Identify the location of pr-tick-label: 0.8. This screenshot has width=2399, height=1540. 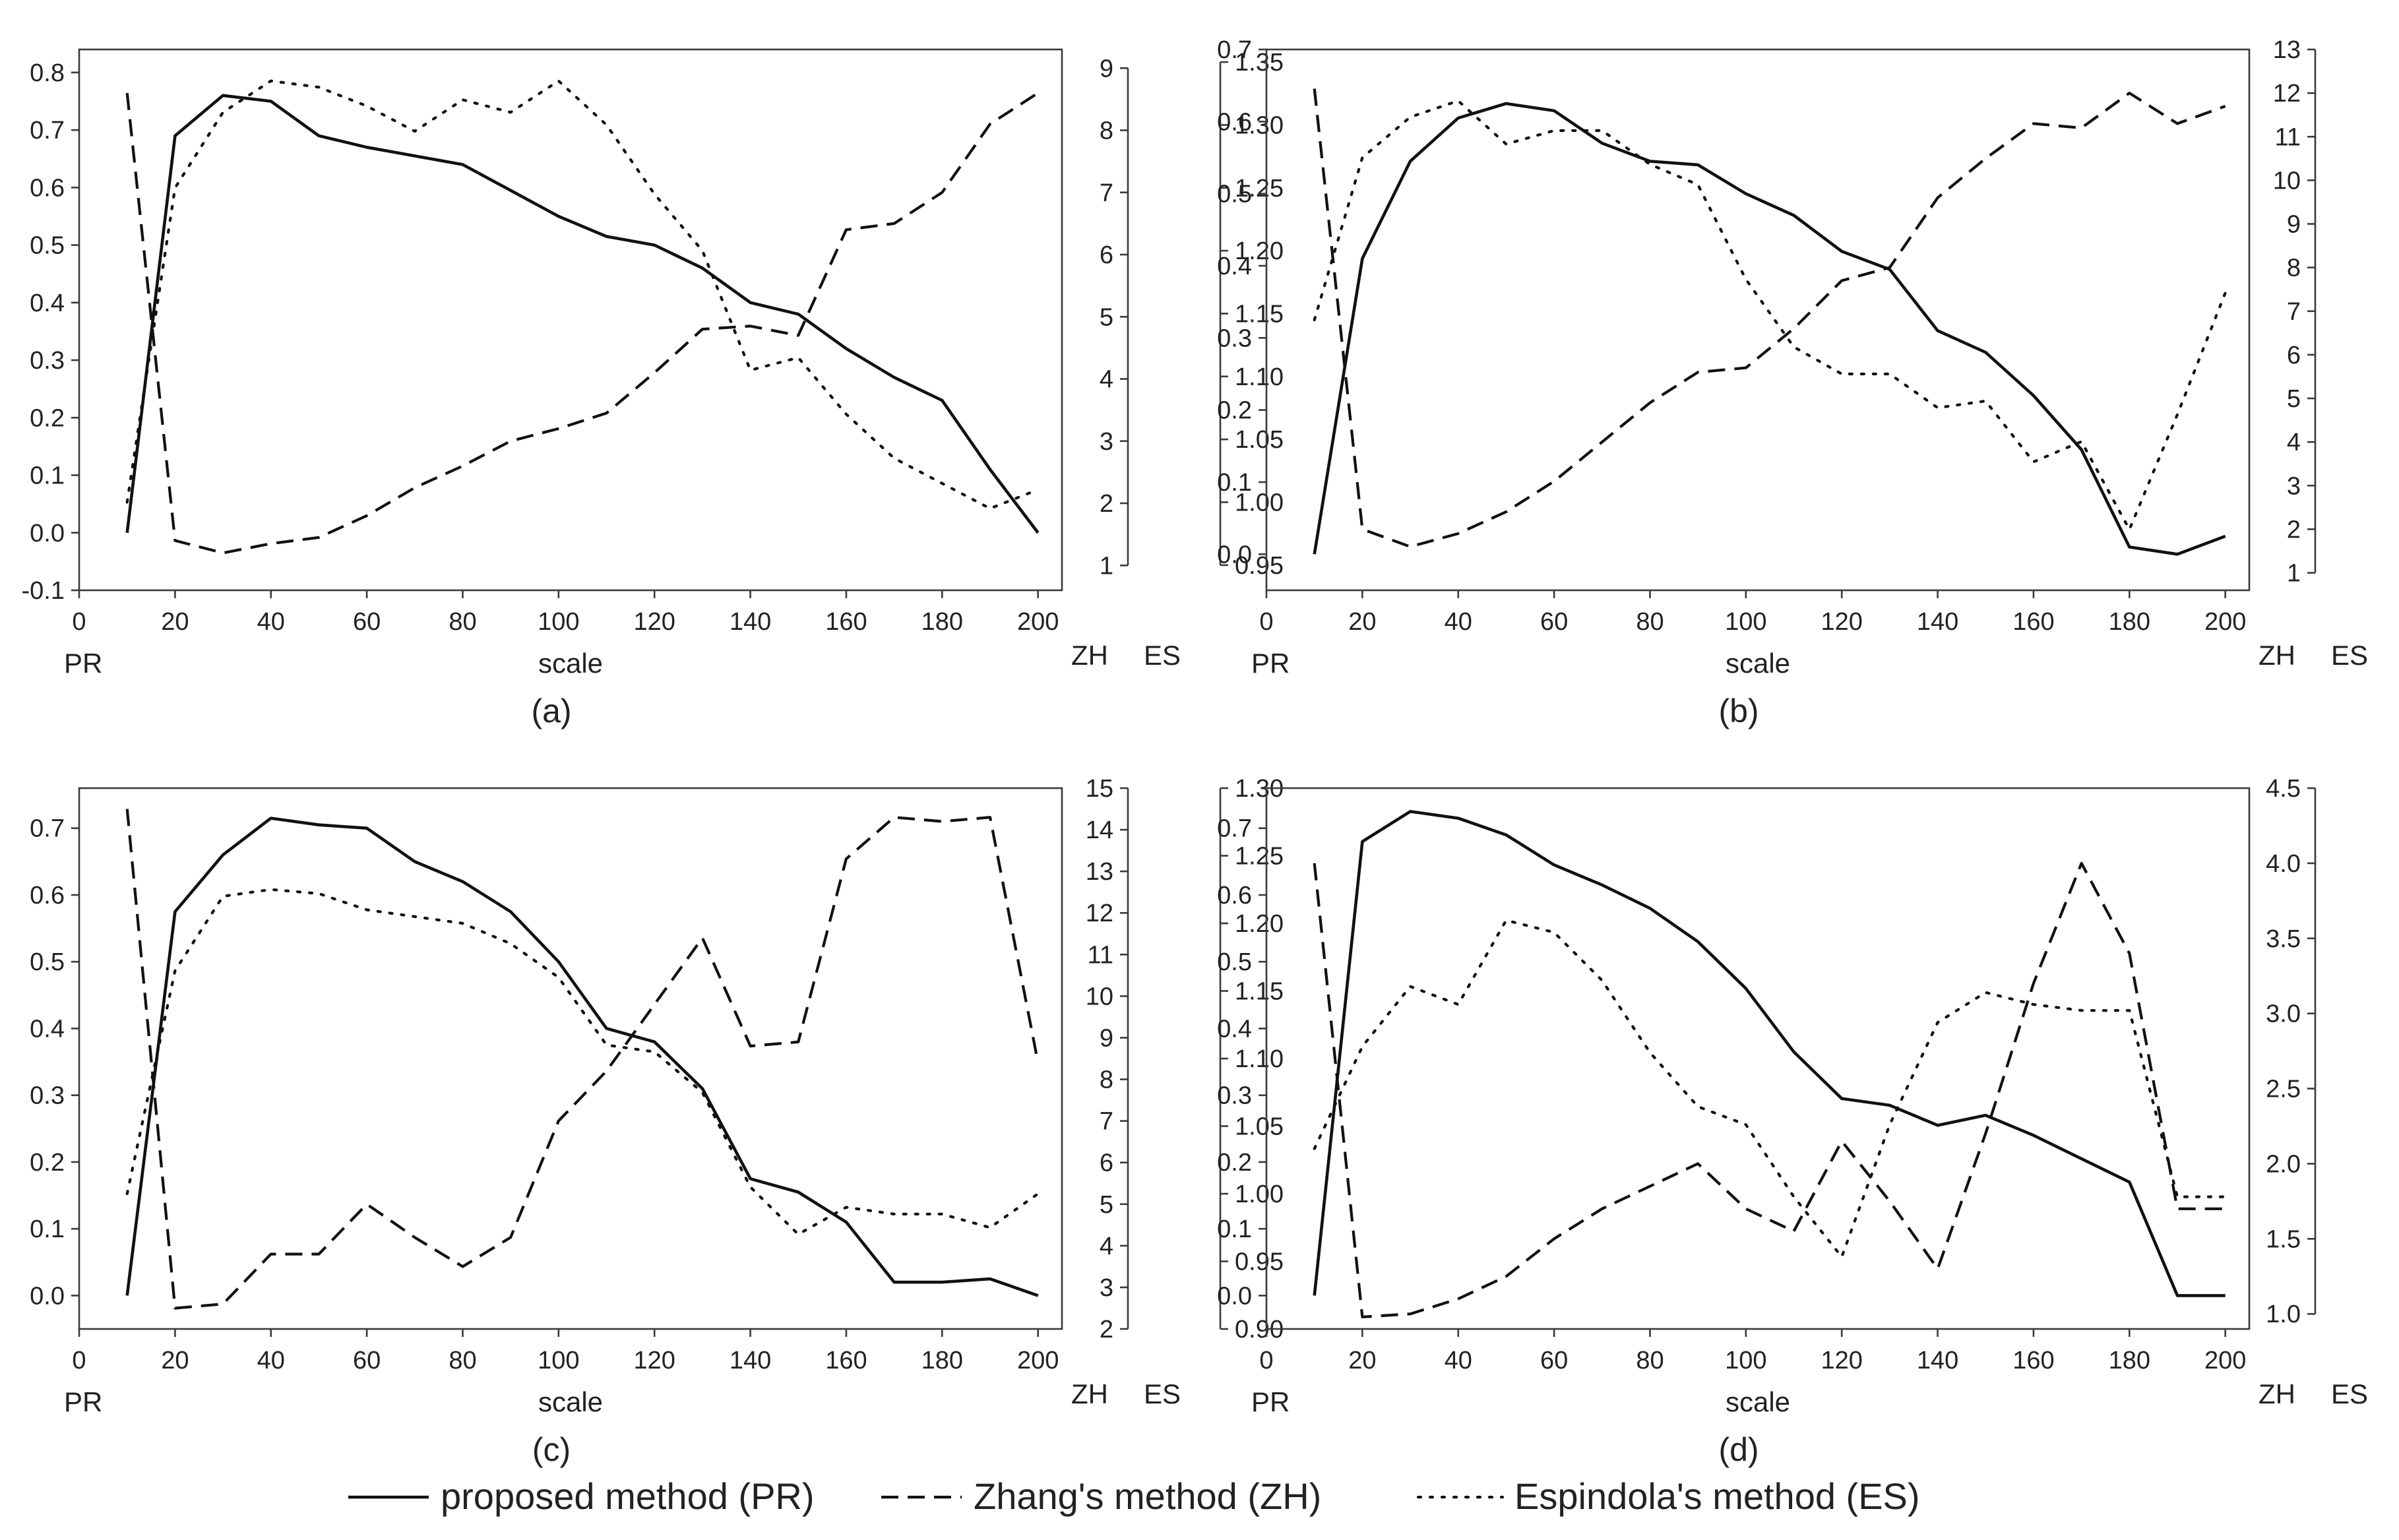
(47, 73).